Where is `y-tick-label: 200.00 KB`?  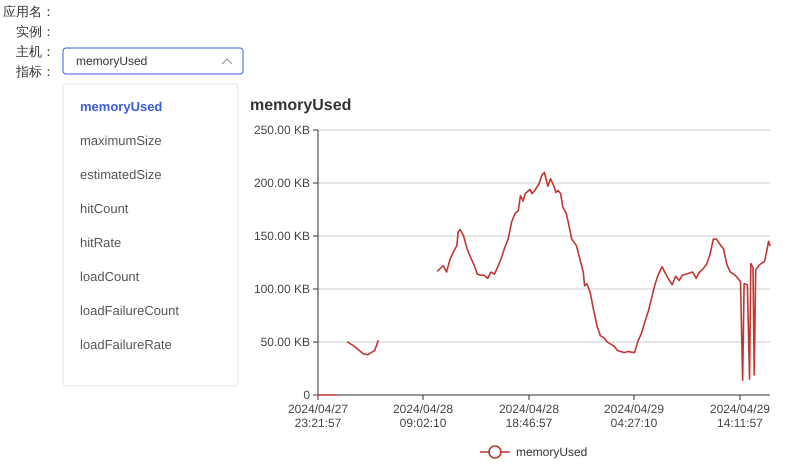
y-tick-label: 200.00 KB is located at coordinates (282, 183).